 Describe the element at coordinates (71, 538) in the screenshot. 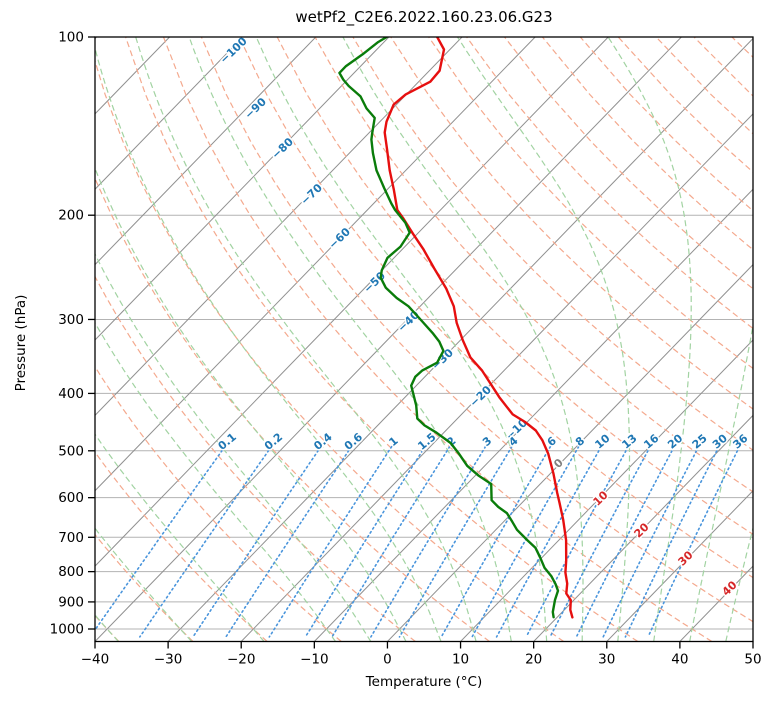

I see `y-tick-label: 700` at that location.